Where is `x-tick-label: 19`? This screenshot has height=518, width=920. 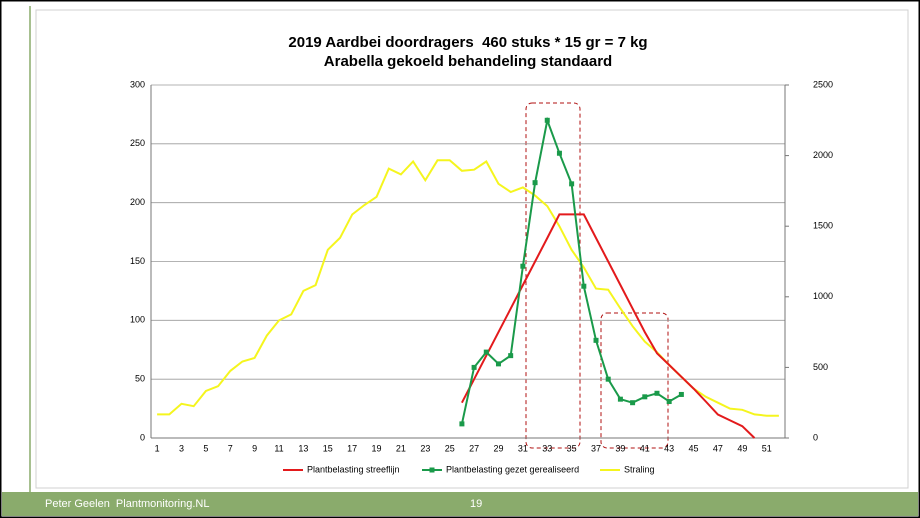
x-tick-label: 19 is located at coordinates (377, 448).